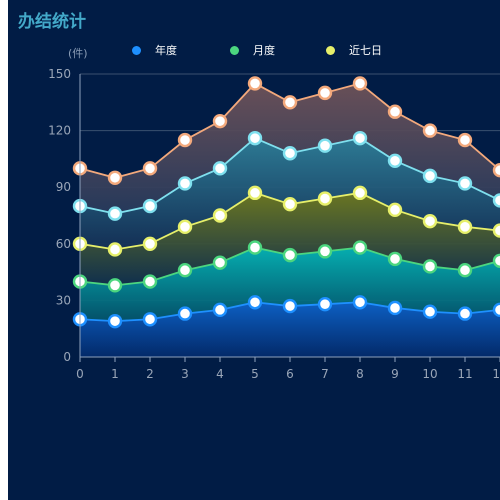 This screenshot has height=500, width=500. I want to click on y-axis-unit-label: (件), so click(78, 53).